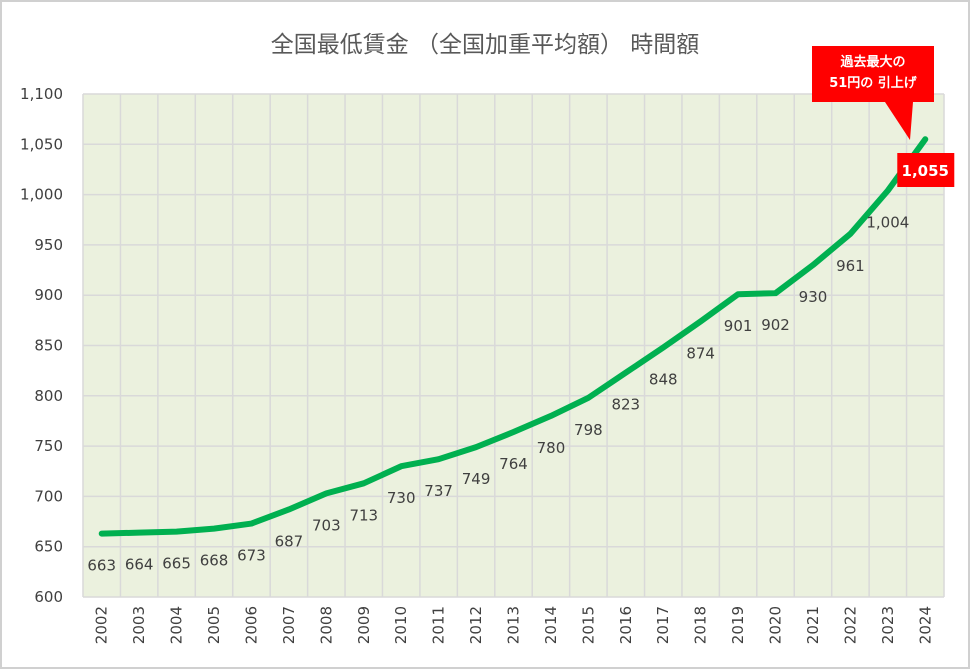 This screenshot has height=669, width=970. Describe the element at coordinates (139, 565) in the screenshot. I see `data-label: 664` at that location.